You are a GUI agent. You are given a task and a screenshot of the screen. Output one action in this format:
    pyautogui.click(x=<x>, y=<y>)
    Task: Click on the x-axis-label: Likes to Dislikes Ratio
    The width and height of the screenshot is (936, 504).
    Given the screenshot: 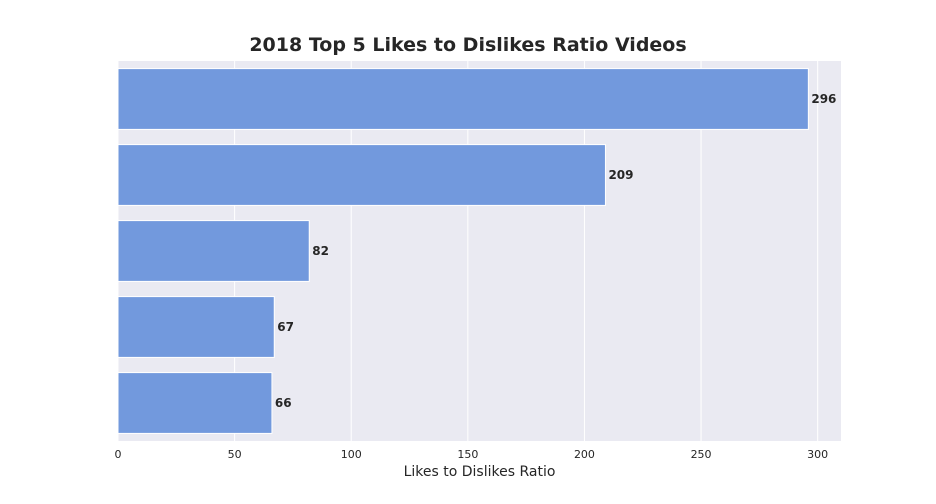 What is the action you would take?
    pyautogui.click(x=480, y=472)
    